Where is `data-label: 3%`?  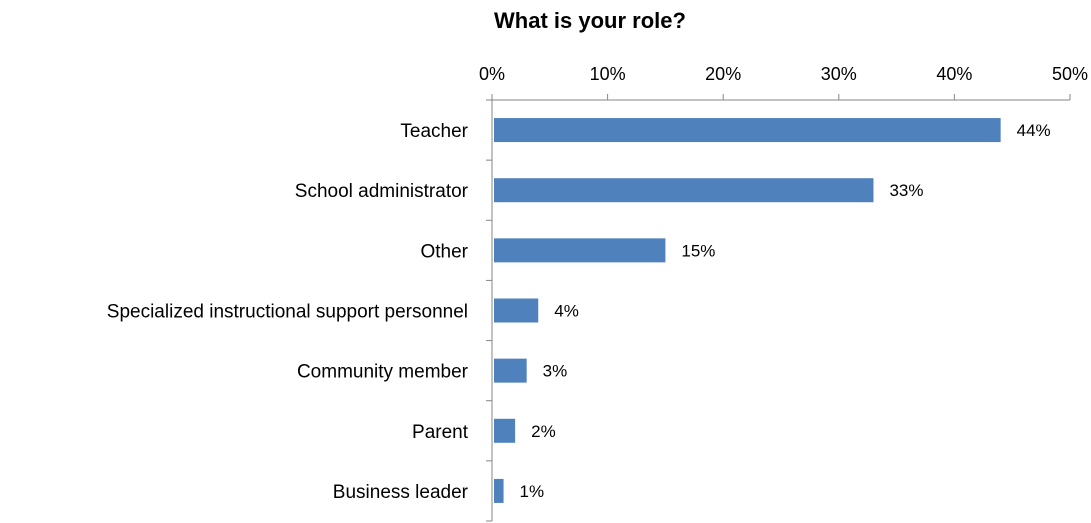
data-label: 3% is located at coordinates (555, 371).